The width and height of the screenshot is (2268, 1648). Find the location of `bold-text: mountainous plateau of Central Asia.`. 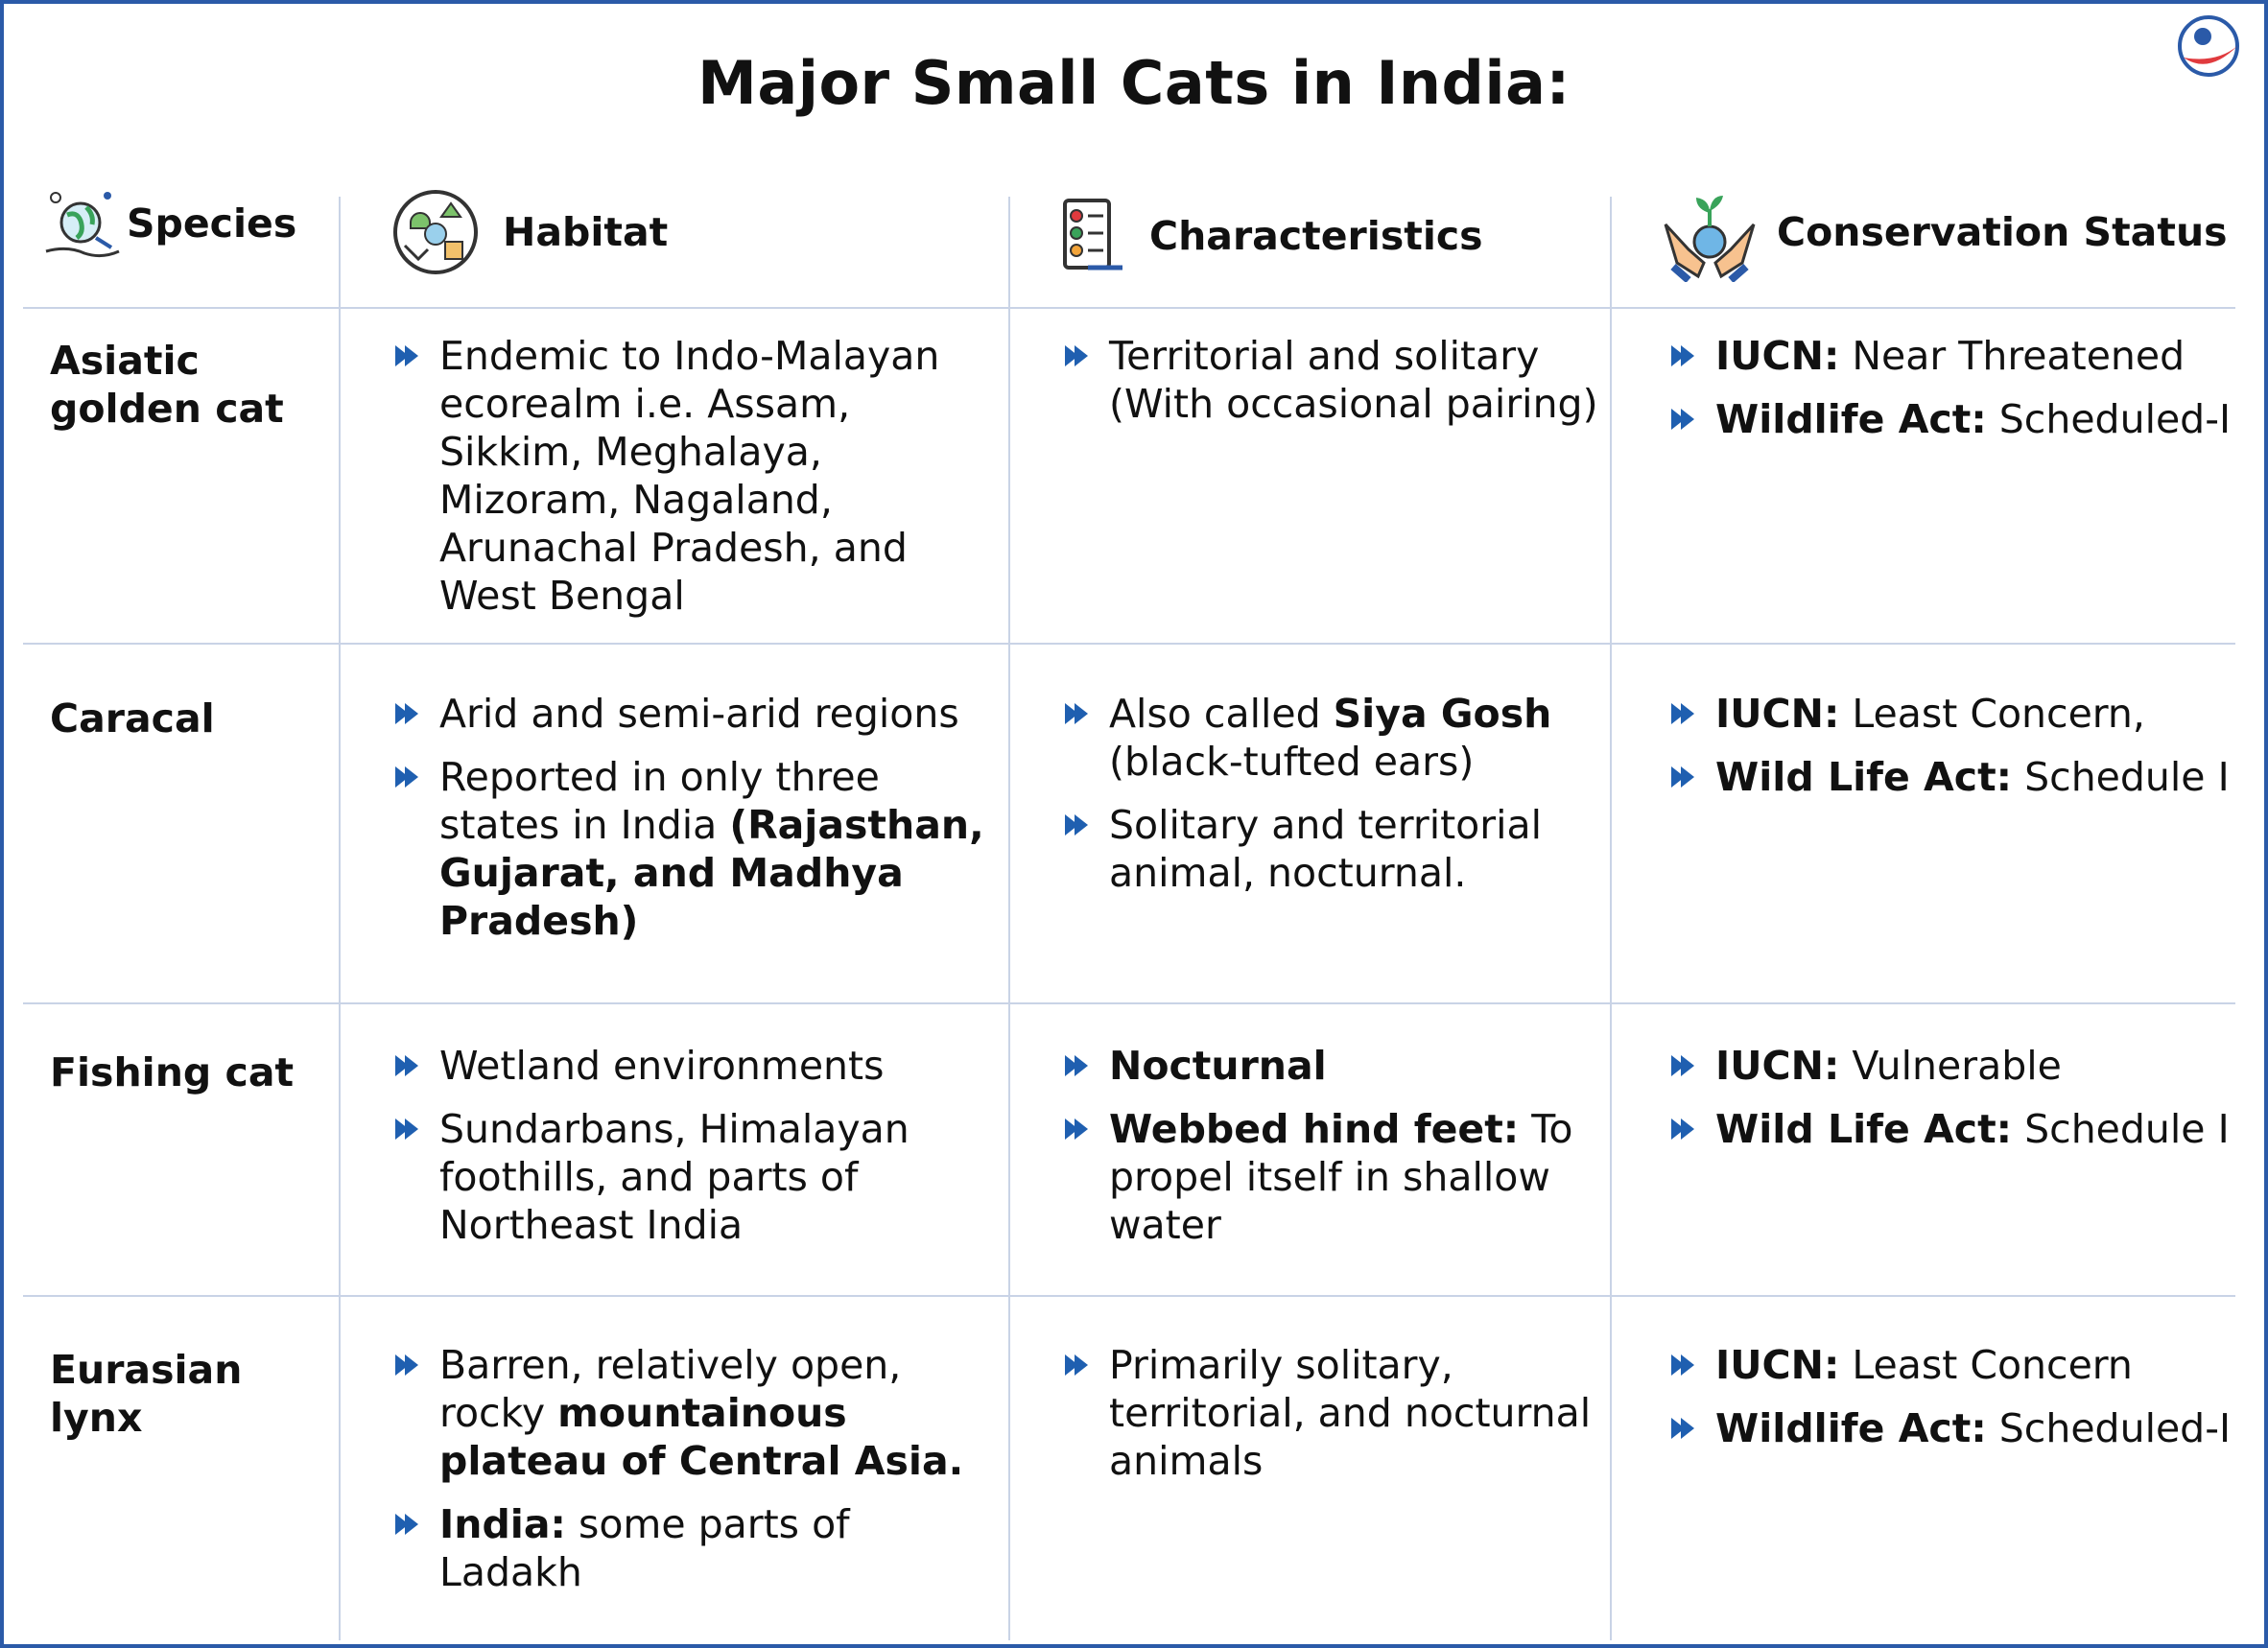

bold-text: mountainous plateau of Central Asia. is located at coordinates (701, 1437).